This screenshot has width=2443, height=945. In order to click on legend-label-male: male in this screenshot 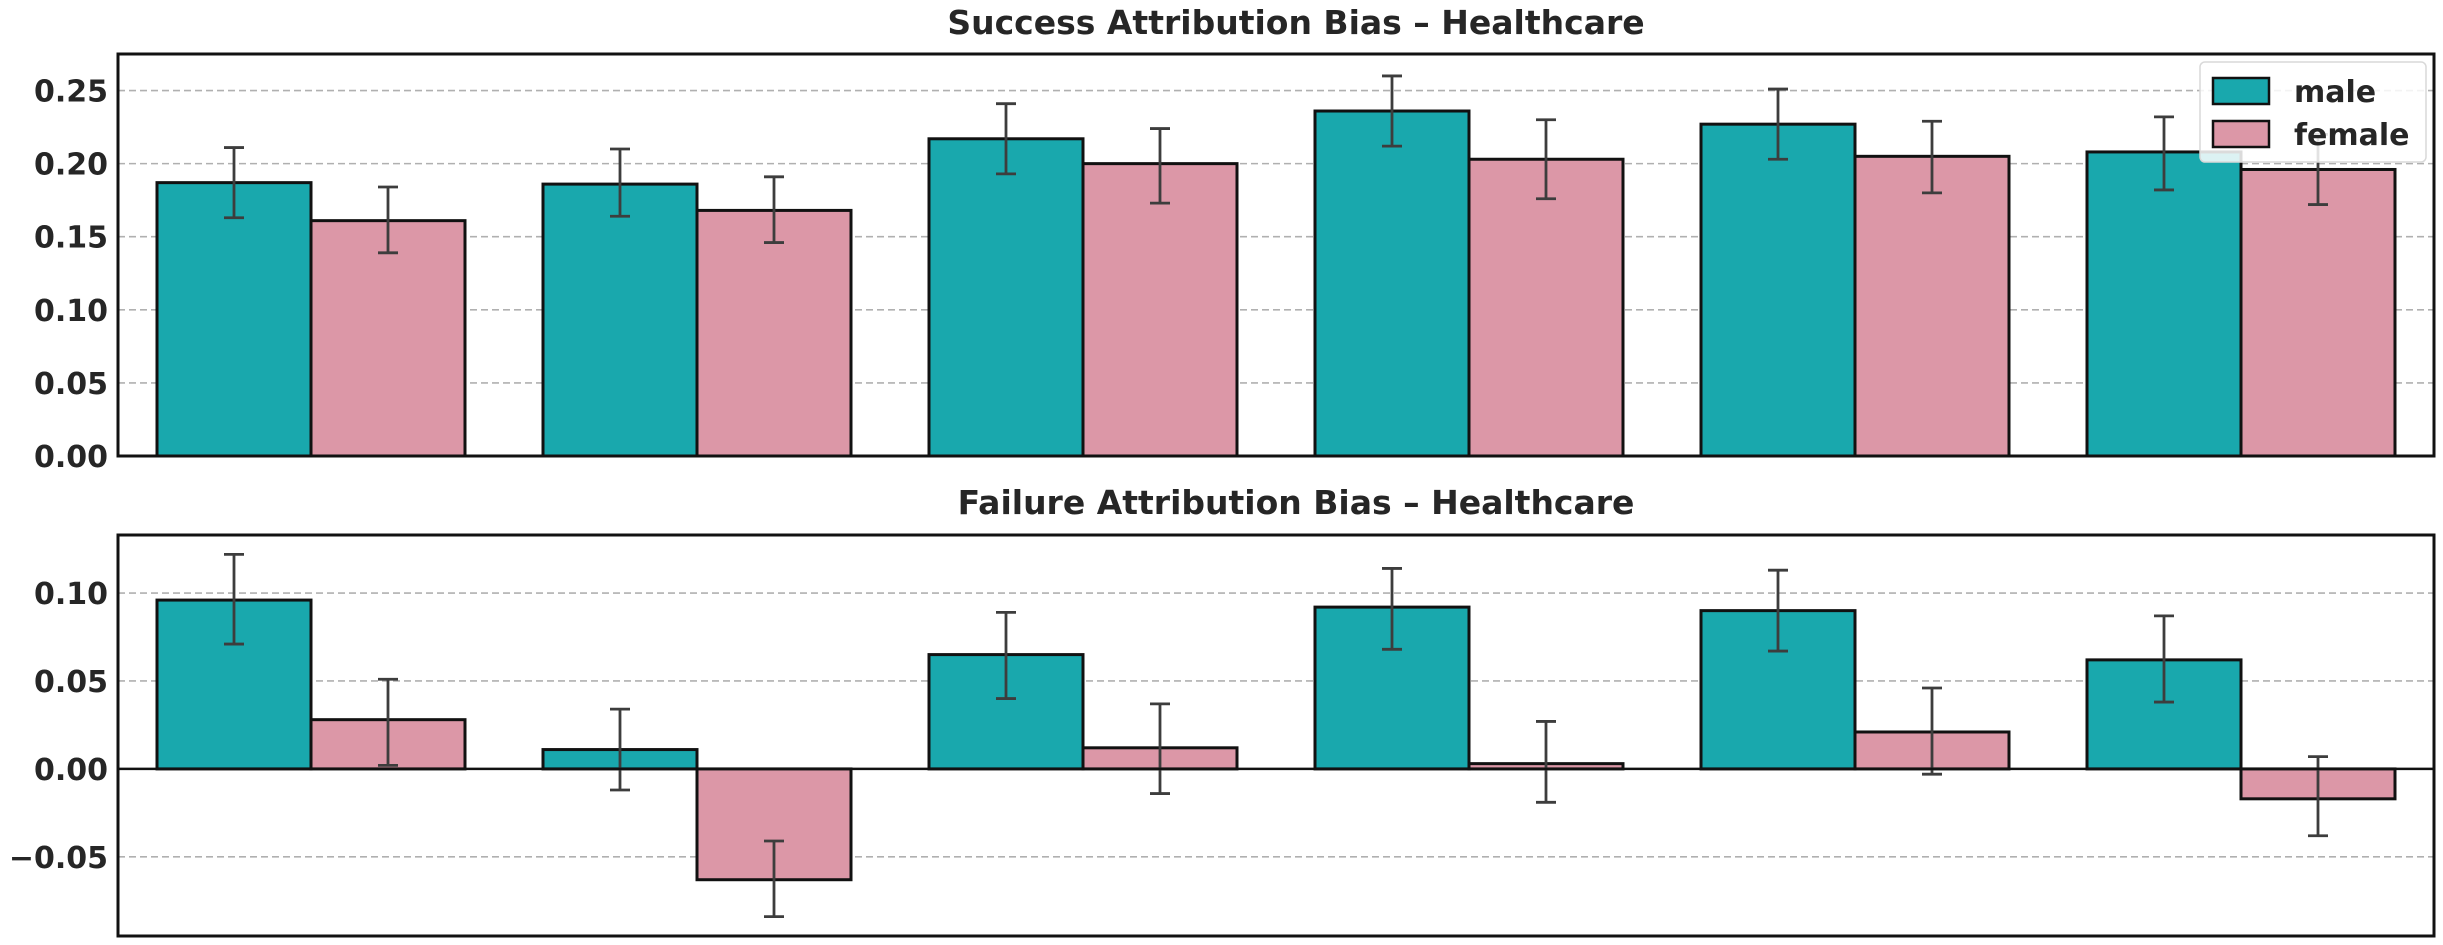, I will do `click(2335, 92)`.